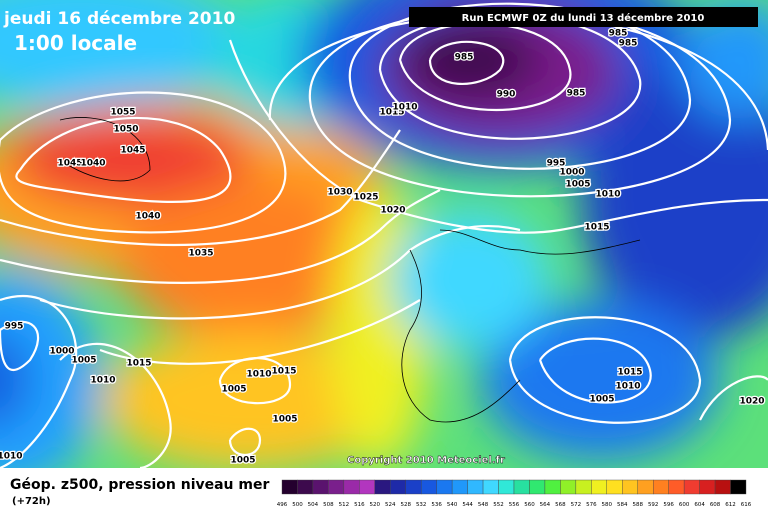 This screenshot has height=512, width=768. I want to click on scale-label: 604, so click(699, 505).